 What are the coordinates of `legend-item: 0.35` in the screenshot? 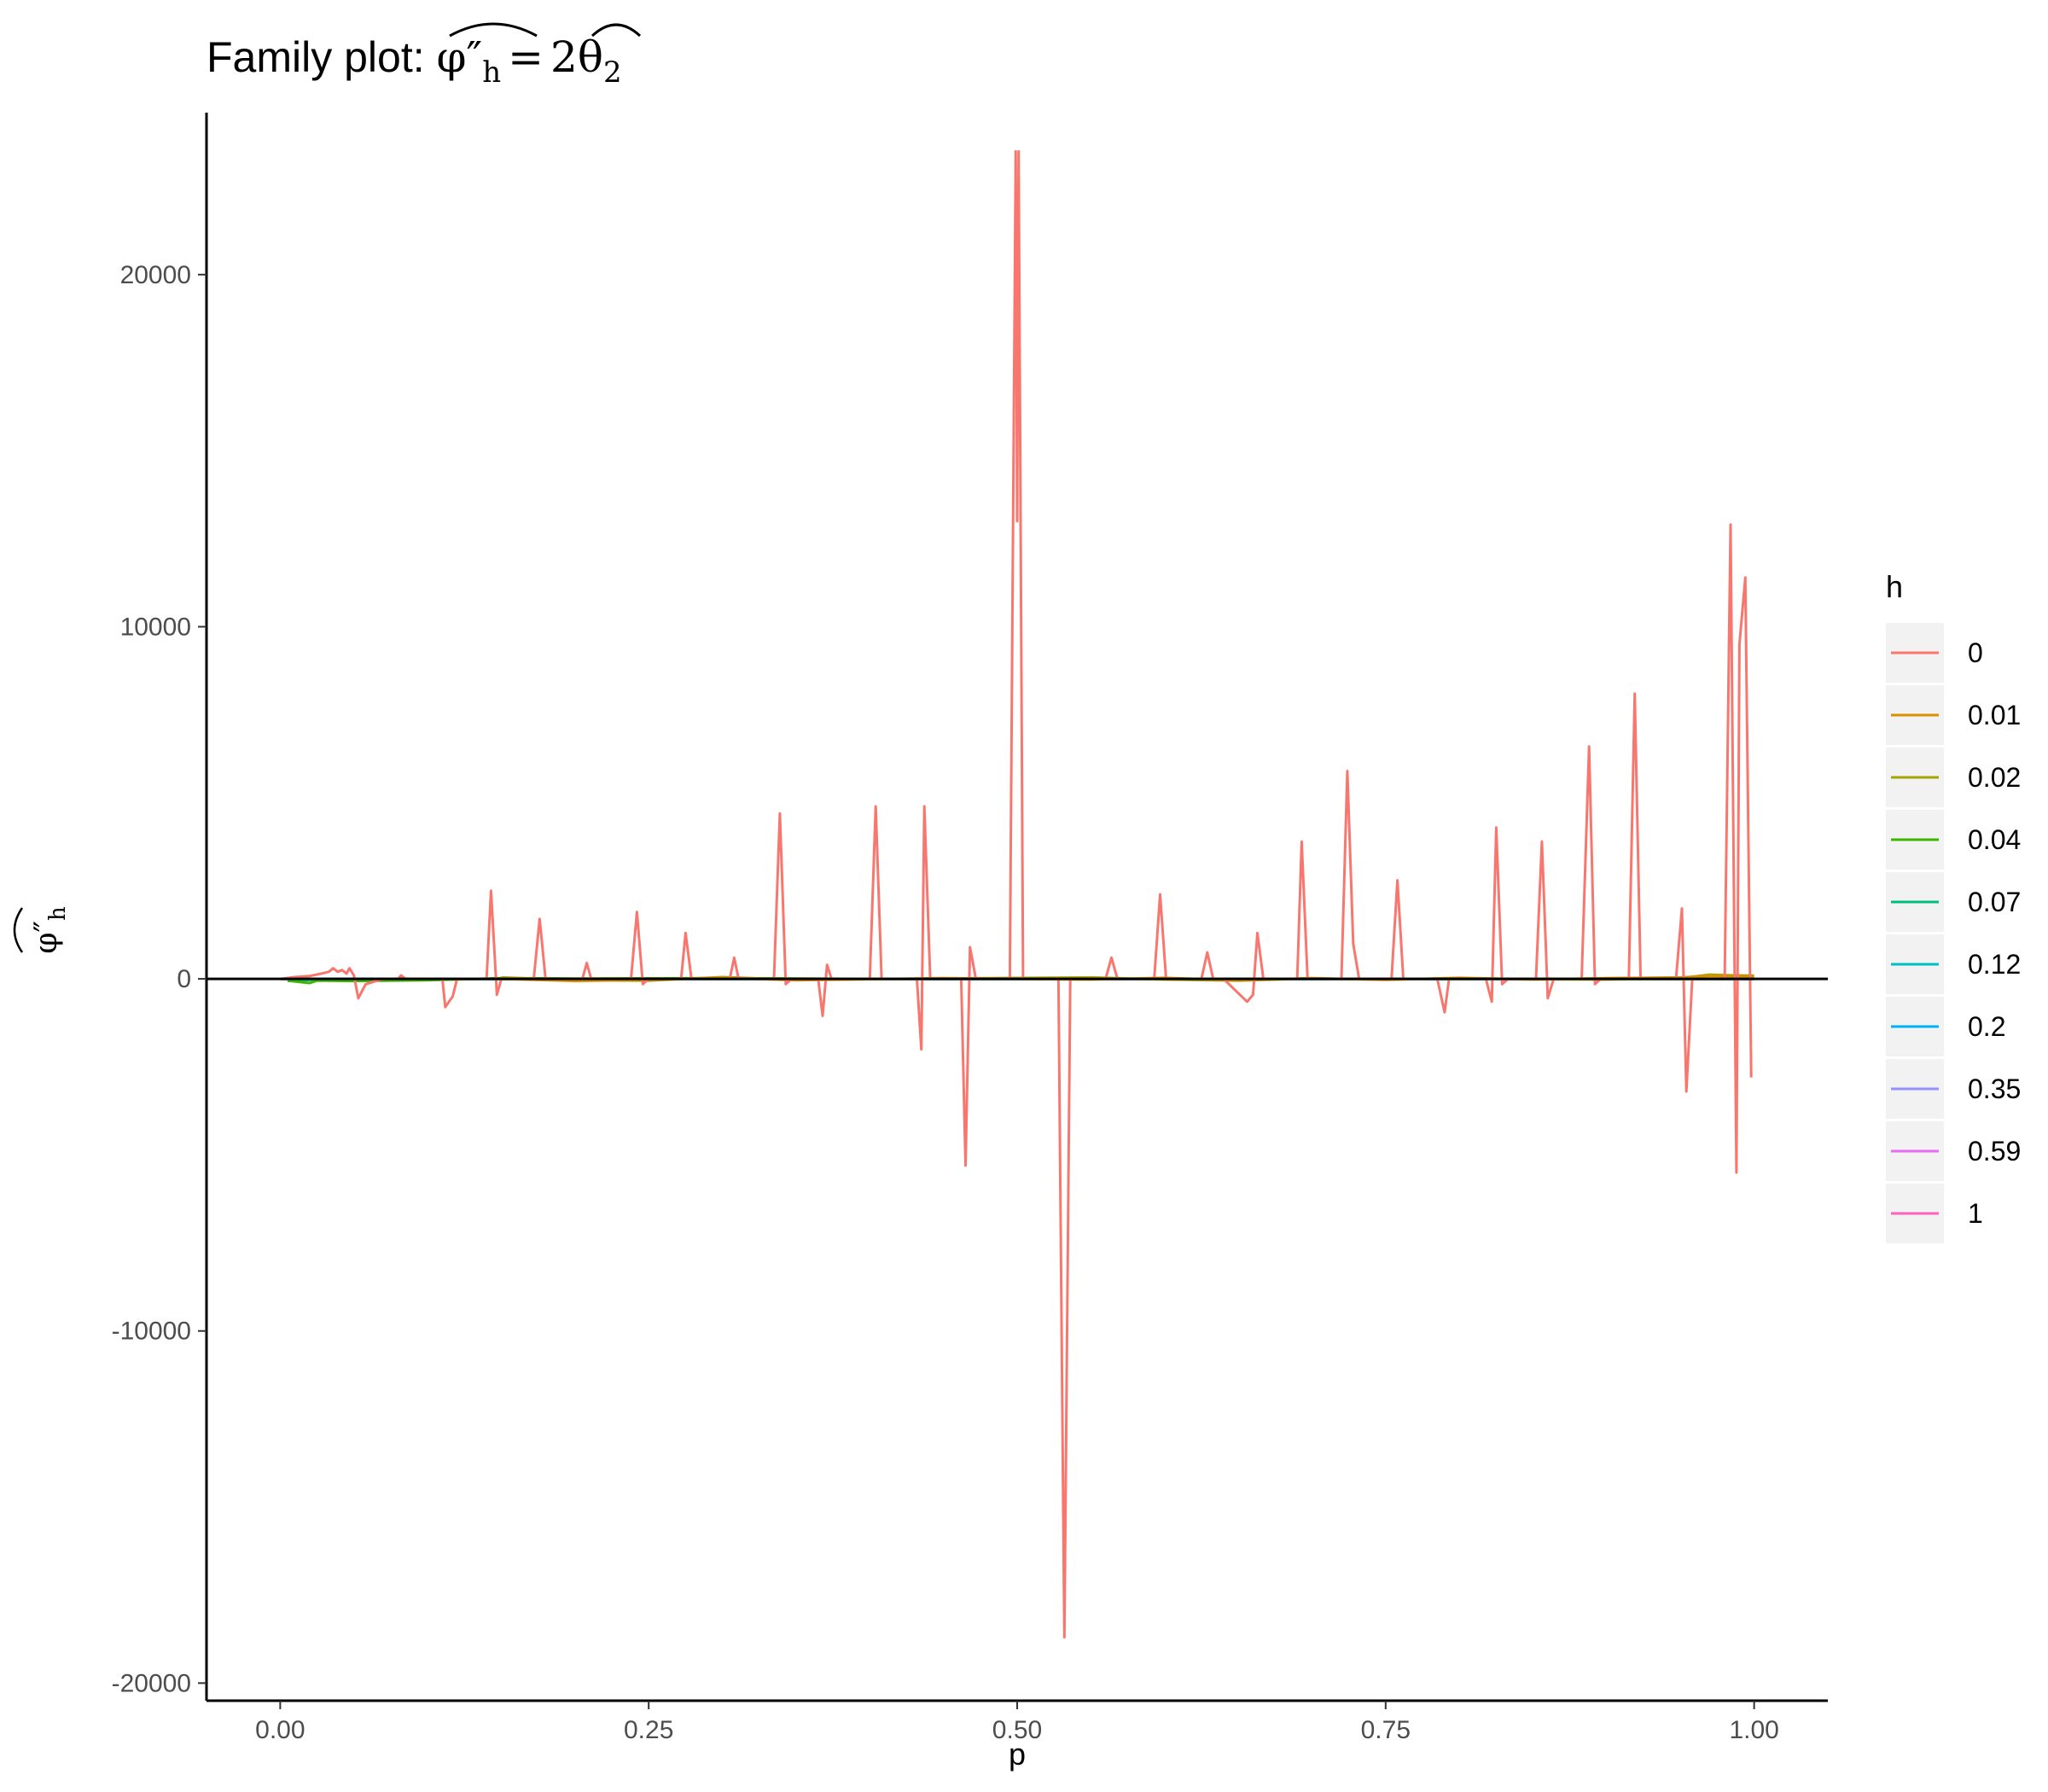 It's located at (1954, 1089).